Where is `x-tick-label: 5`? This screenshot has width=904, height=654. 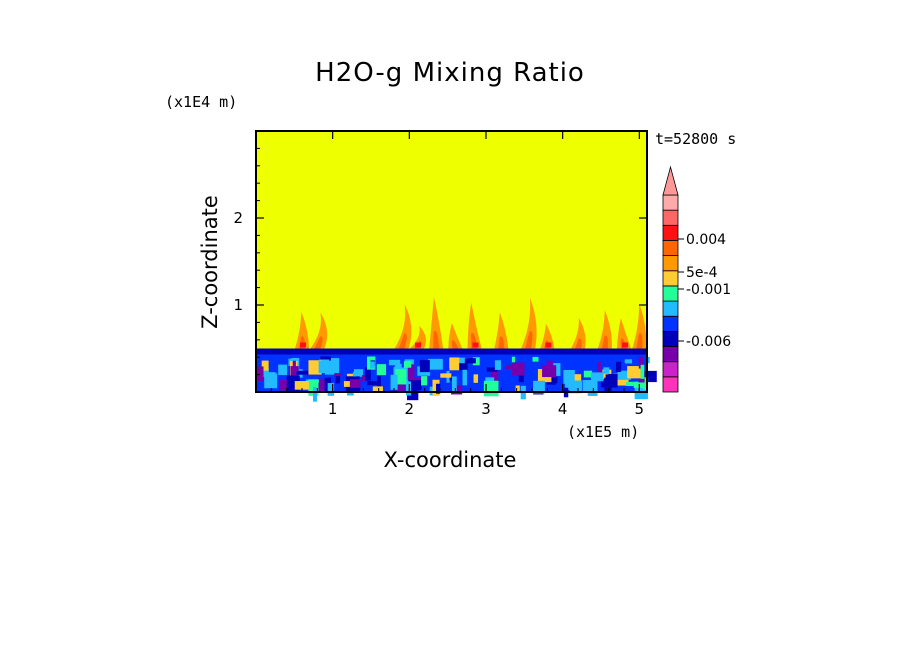 x-tick-label: 5 is located at coordinates (640, 409).